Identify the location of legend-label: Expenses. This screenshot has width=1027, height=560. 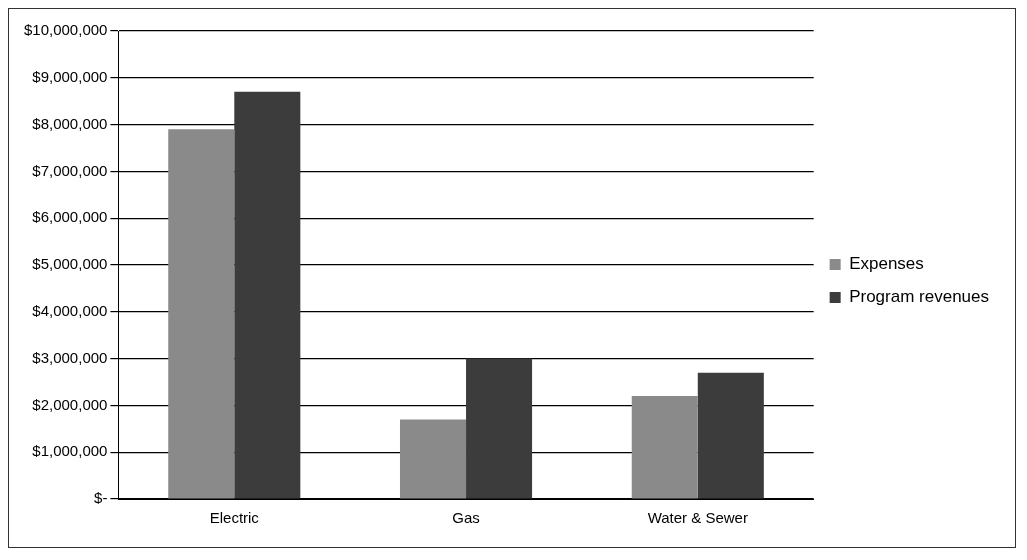
(886, 264).